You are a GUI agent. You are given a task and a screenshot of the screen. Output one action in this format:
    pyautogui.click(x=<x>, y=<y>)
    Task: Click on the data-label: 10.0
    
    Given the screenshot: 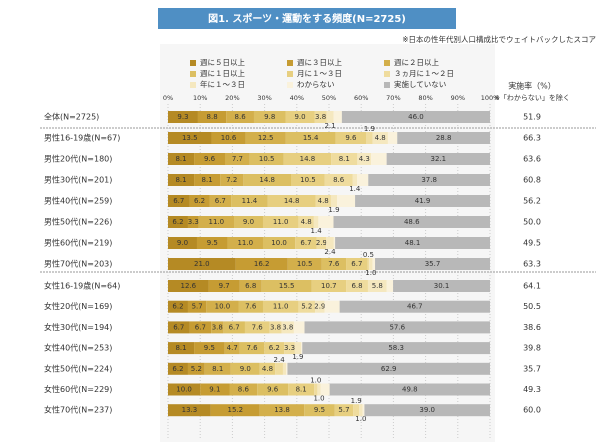 What is the action you would take?
    pyautogui.click(x=184, y=390)
    